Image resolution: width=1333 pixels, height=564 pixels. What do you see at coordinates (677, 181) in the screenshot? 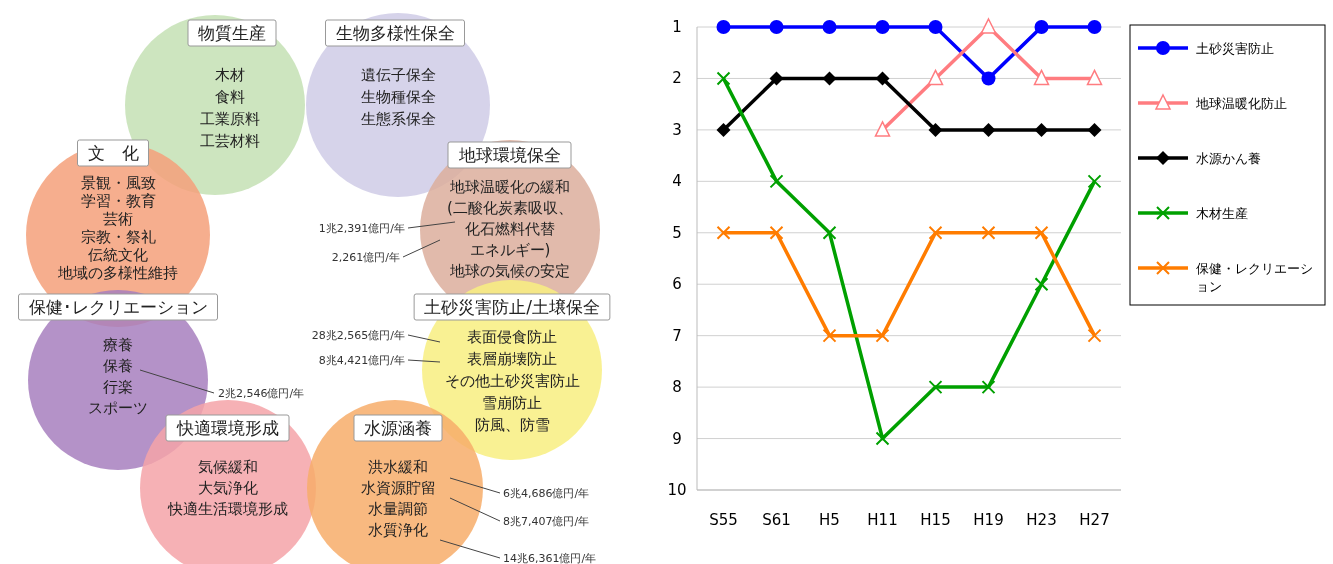
I see `y-tick-label: 4` at bounding box center [677, 181].